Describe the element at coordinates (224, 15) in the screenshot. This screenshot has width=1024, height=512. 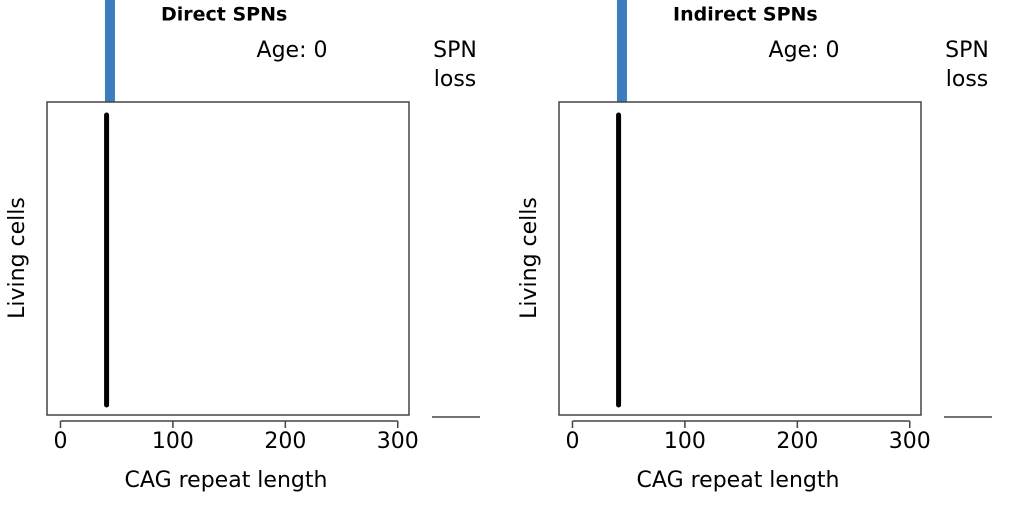
I see `panel-title: Direct SPNs` at that location.